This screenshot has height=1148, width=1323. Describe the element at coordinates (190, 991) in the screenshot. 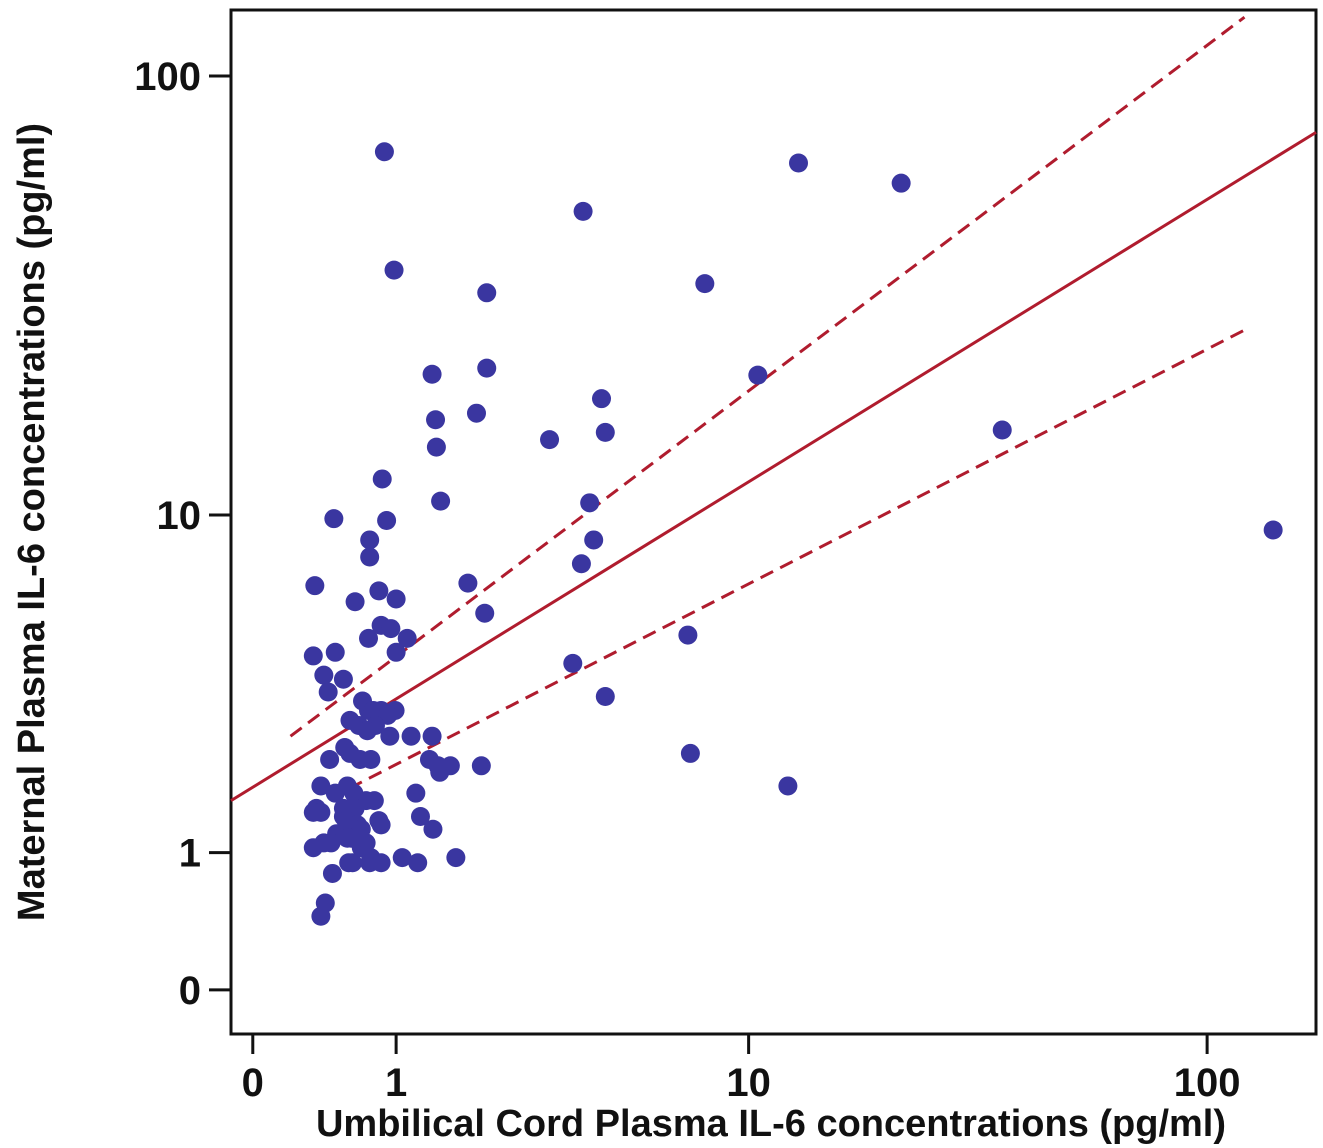

I see `y-tick-label: 0` at that location.